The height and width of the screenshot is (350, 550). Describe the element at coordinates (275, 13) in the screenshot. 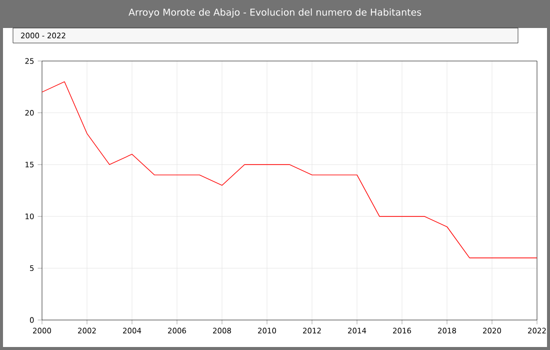

I see `chart-title: Arroyo Morote de Abajo - Evolucion del numero de Habitantes` at that location.